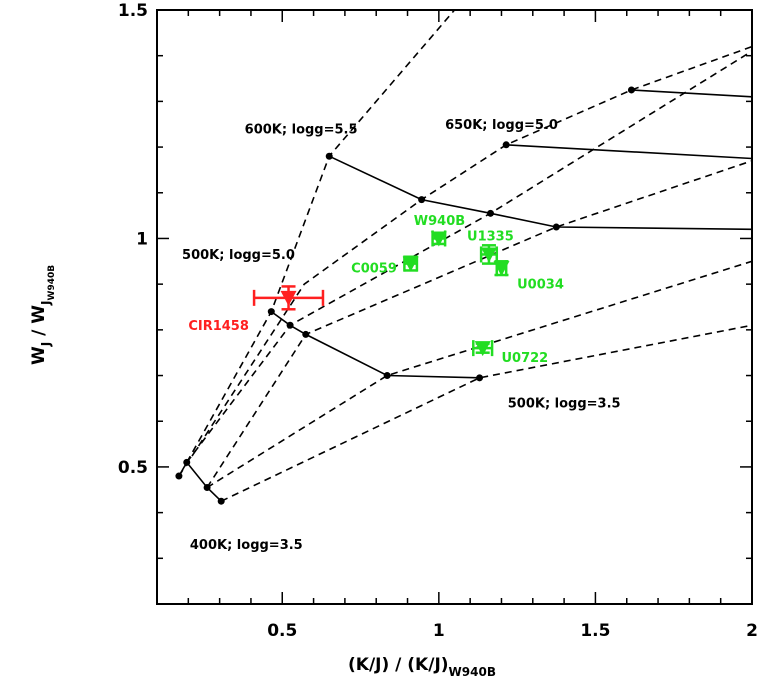 Image resolution: width=761 pixels, height=683 pixels. What do you see at coordinates (564, 404) in the screenshot?
I see `model-label-3: 500K; logg=3.5` at bounding box center [564, 404].